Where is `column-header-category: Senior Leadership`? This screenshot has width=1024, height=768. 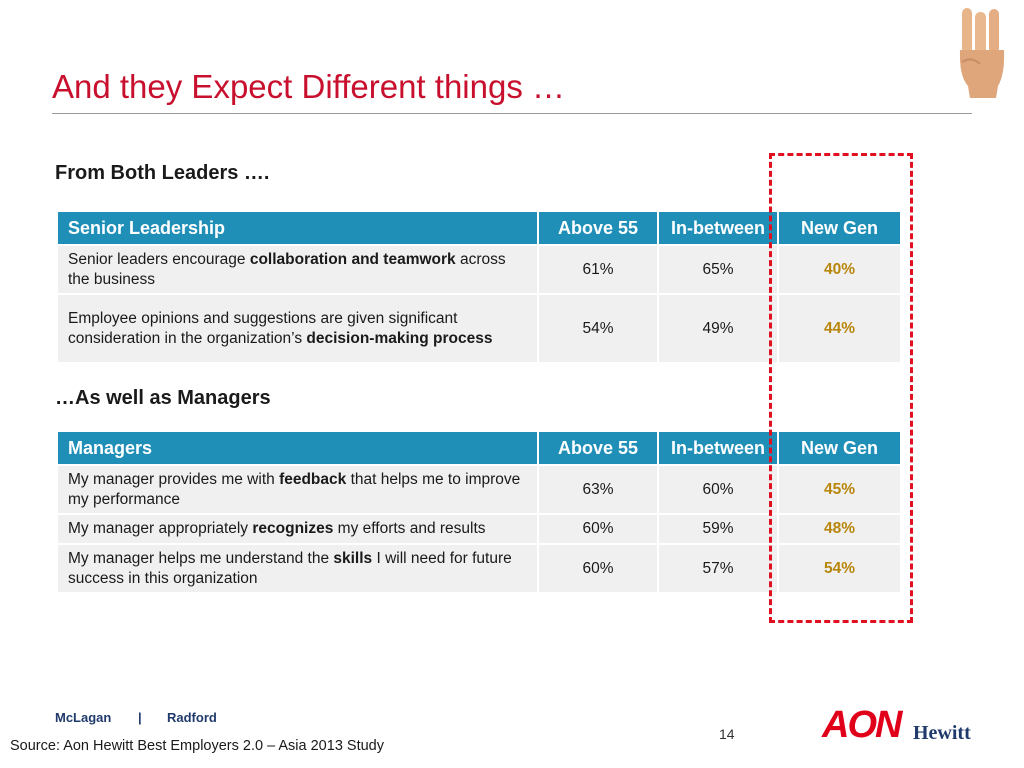
column-header-category: Senior Leadership is located at coordinates (298, 228).